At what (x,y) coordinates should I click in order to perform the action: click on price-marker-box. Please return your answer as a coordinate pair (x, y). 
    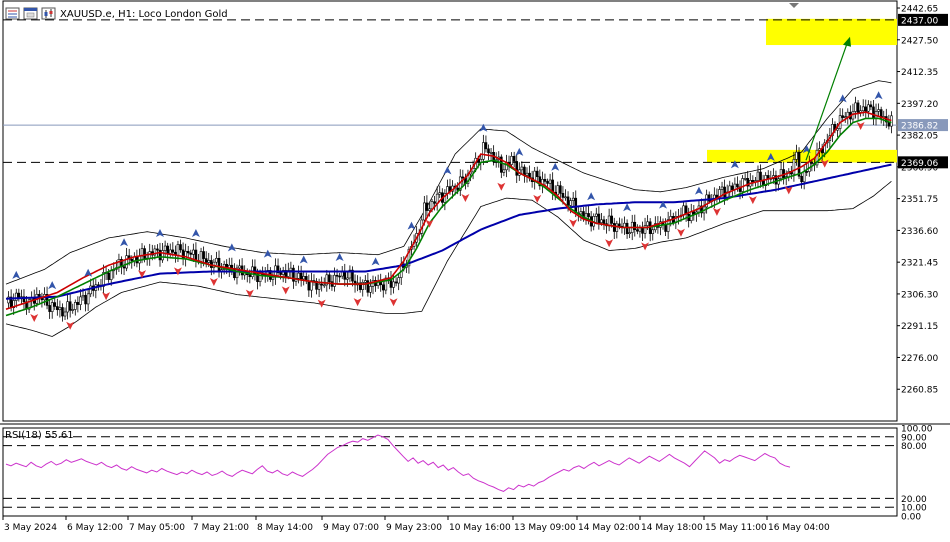
    Looking at the image, I should click on (923, 19).